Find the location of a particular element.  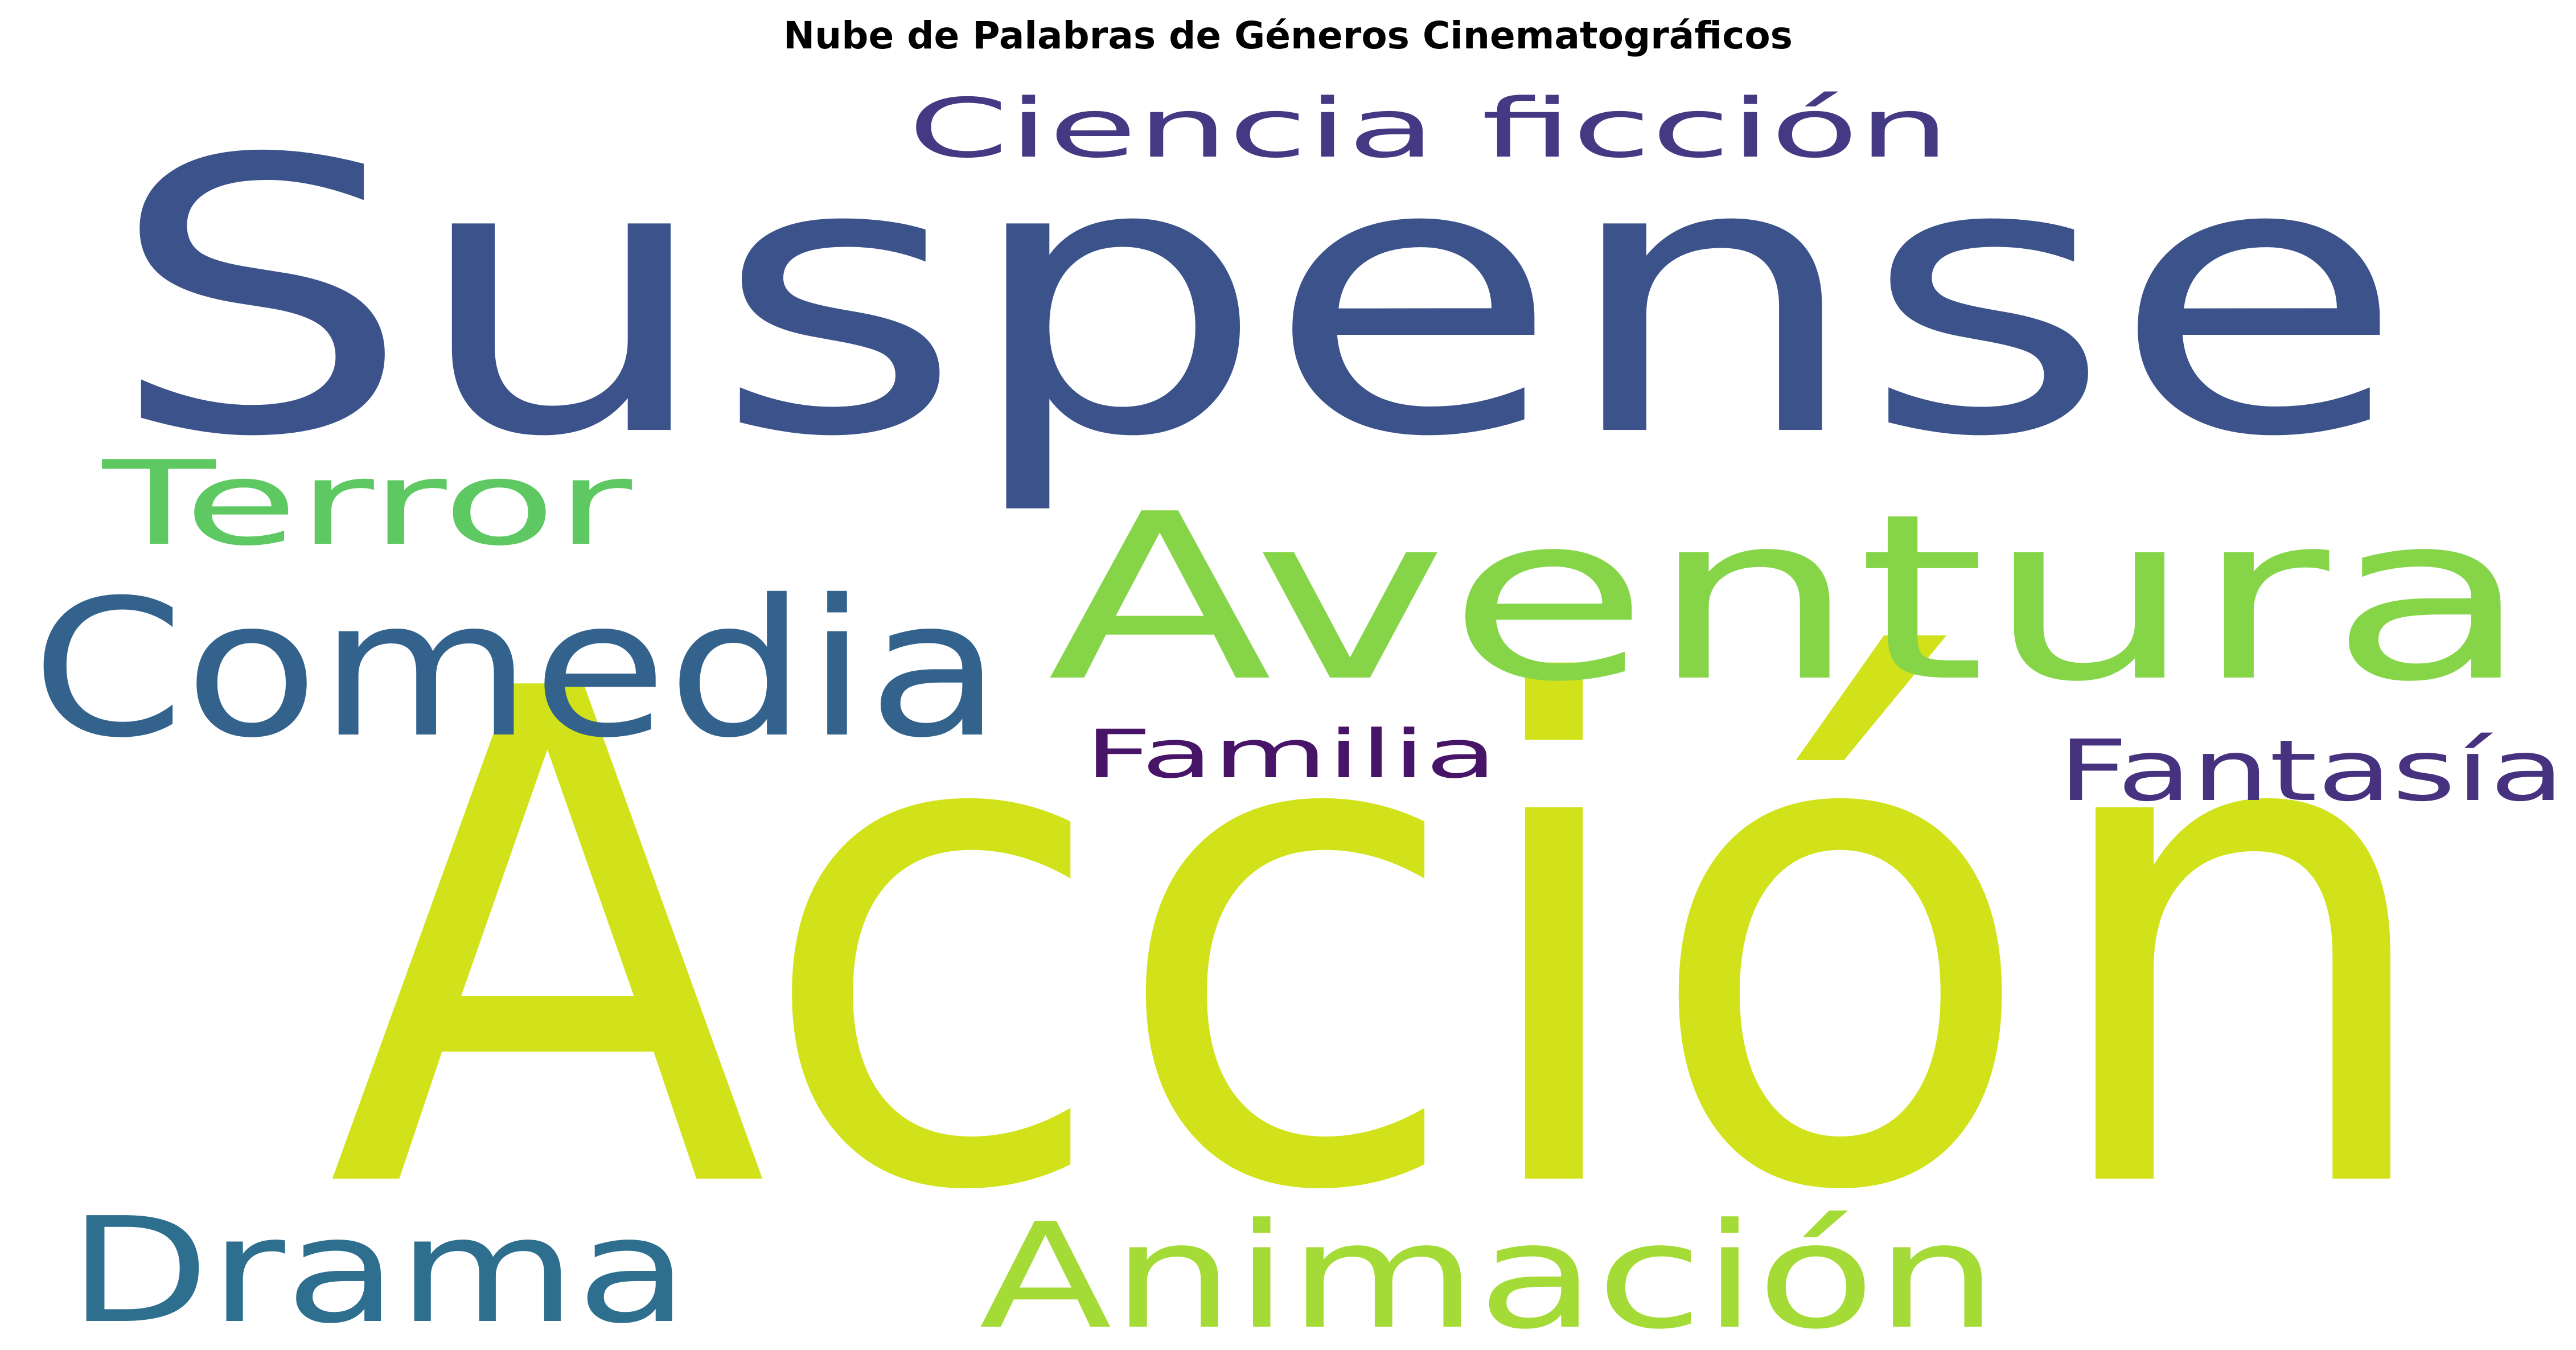

word-familia: Familia is located at coordinates (1290, 754).